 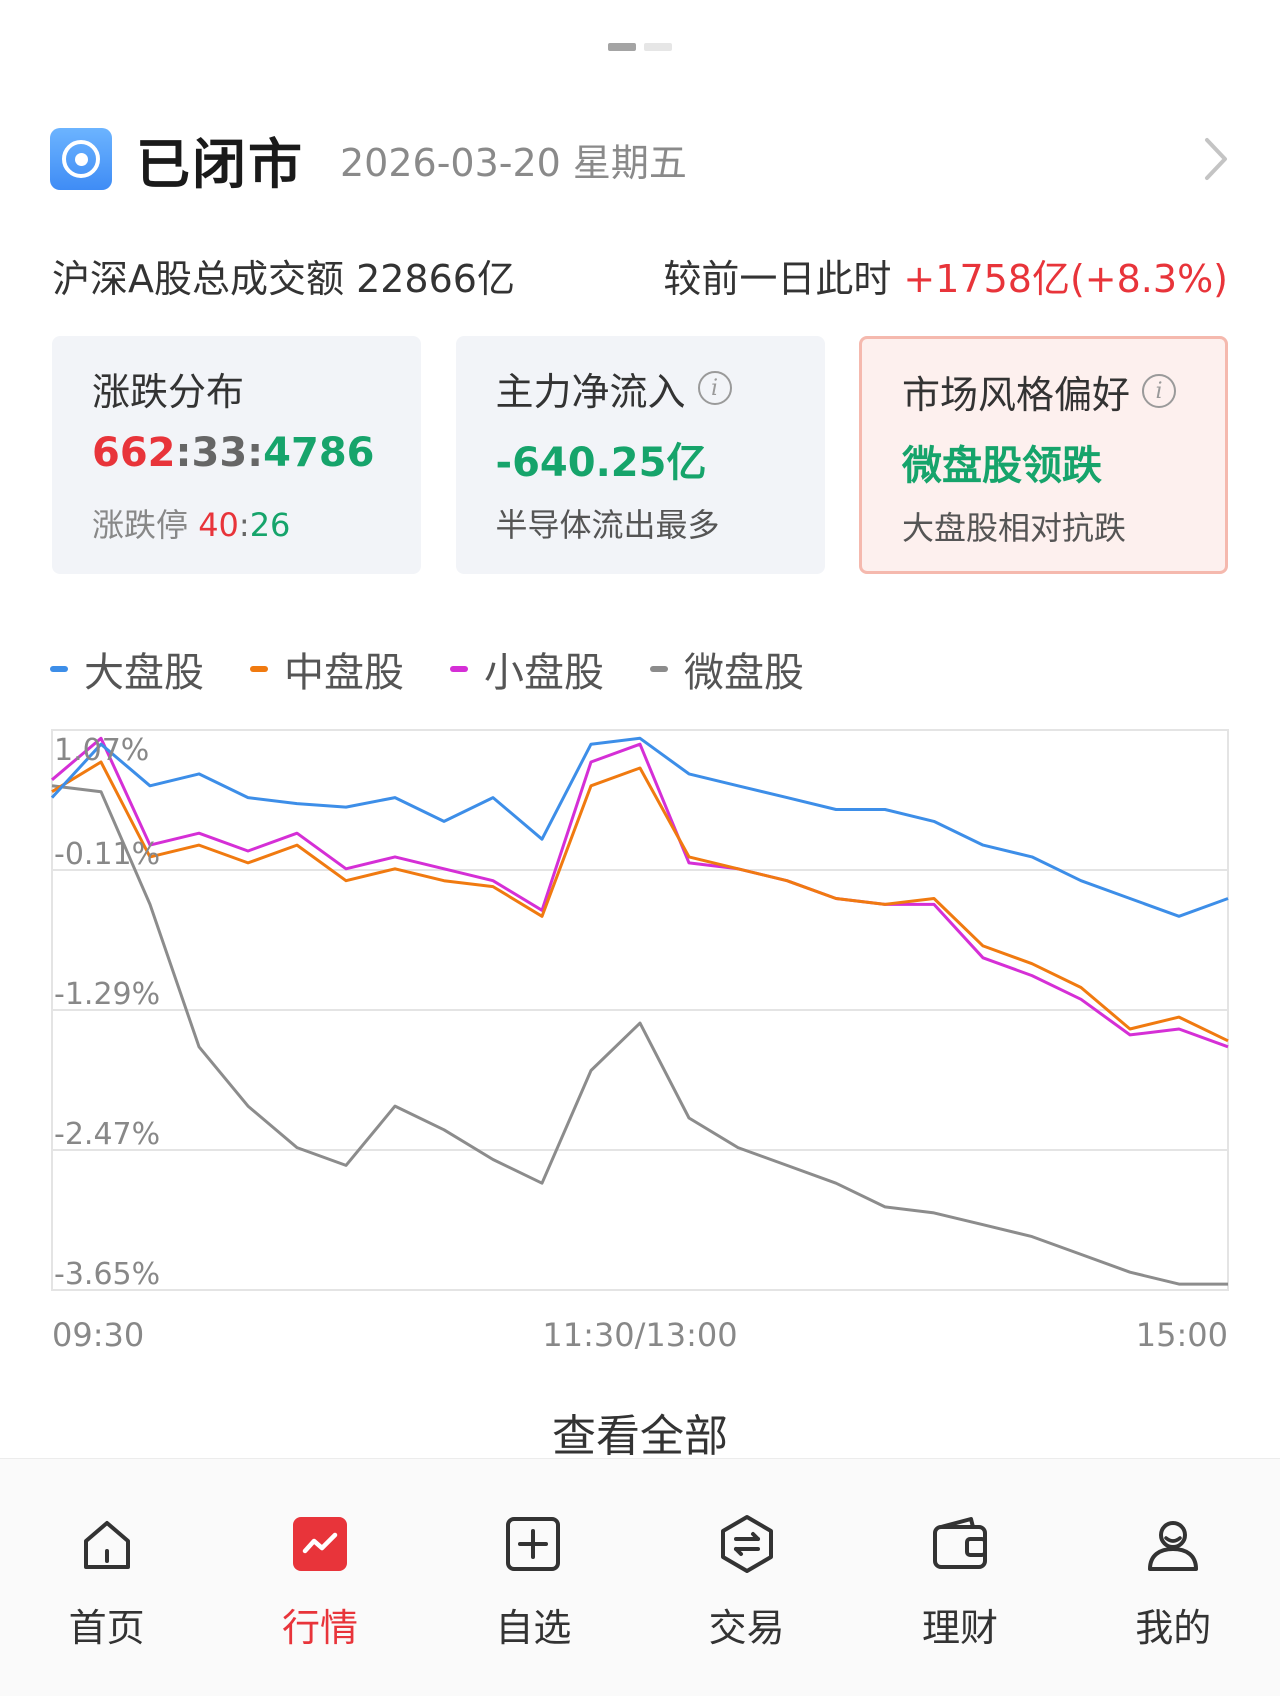 I want to click on trade-icon, so click(x=746, y=1544).